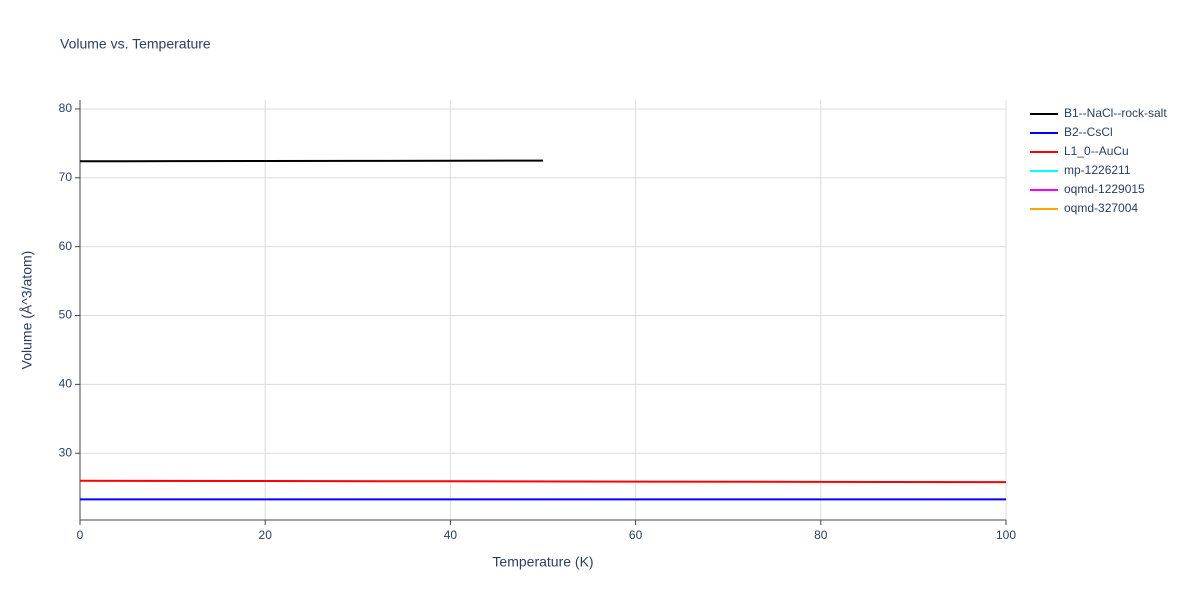  Describe the element at coordinates (66, 246) in the screenshot. I see `y-tick-label: 60` at that location.